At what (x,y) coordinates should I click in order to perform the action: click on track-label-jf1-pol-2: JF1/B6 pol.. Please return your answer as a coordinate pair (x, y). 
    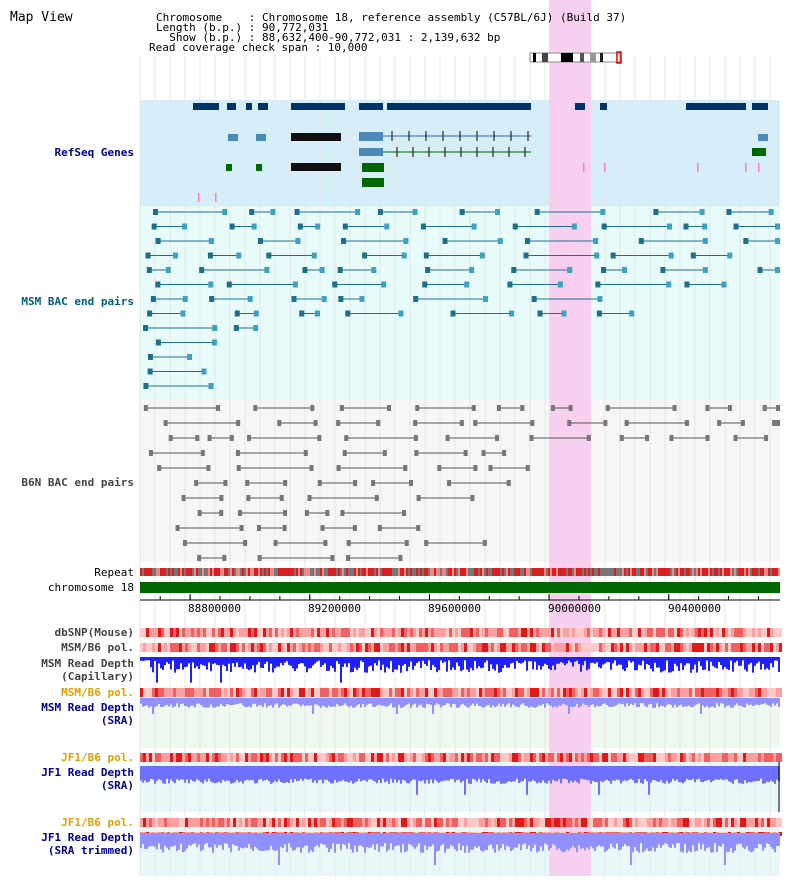
    Looking at the image, I should click on (97, 822).